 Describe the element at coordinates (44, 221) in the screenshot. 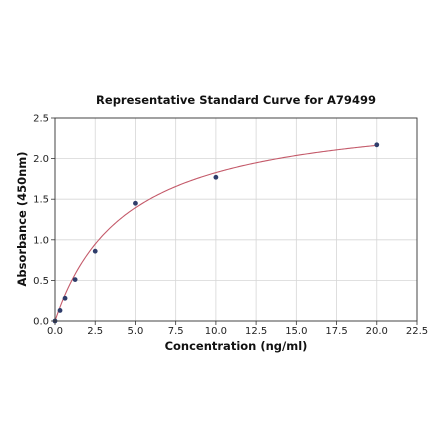

I see `y-axis: 0.0 0.5 1.0 1.5 2.0 2.5` at that location.